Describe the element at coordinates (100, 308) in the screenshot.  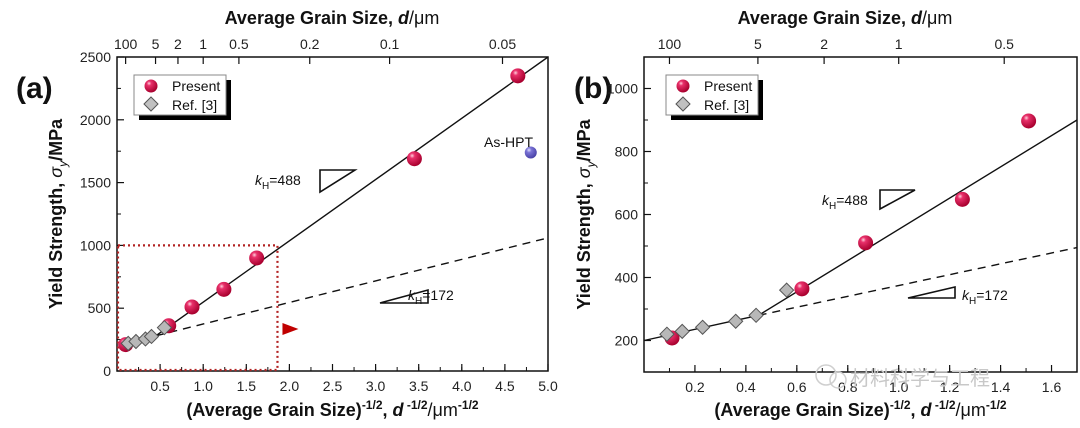
I see `y-tick-label: 500` at that location.